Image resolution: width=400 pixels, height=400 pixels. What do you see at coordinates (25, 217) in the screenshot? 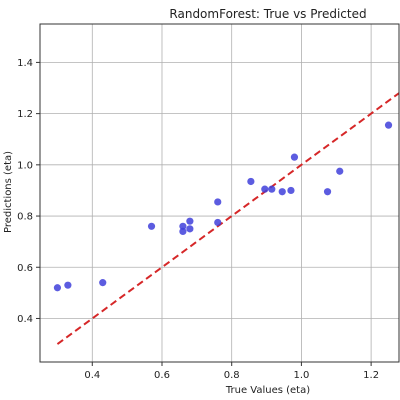
I see `y-tick-label: 0.8` at bounding box center [25, 217].